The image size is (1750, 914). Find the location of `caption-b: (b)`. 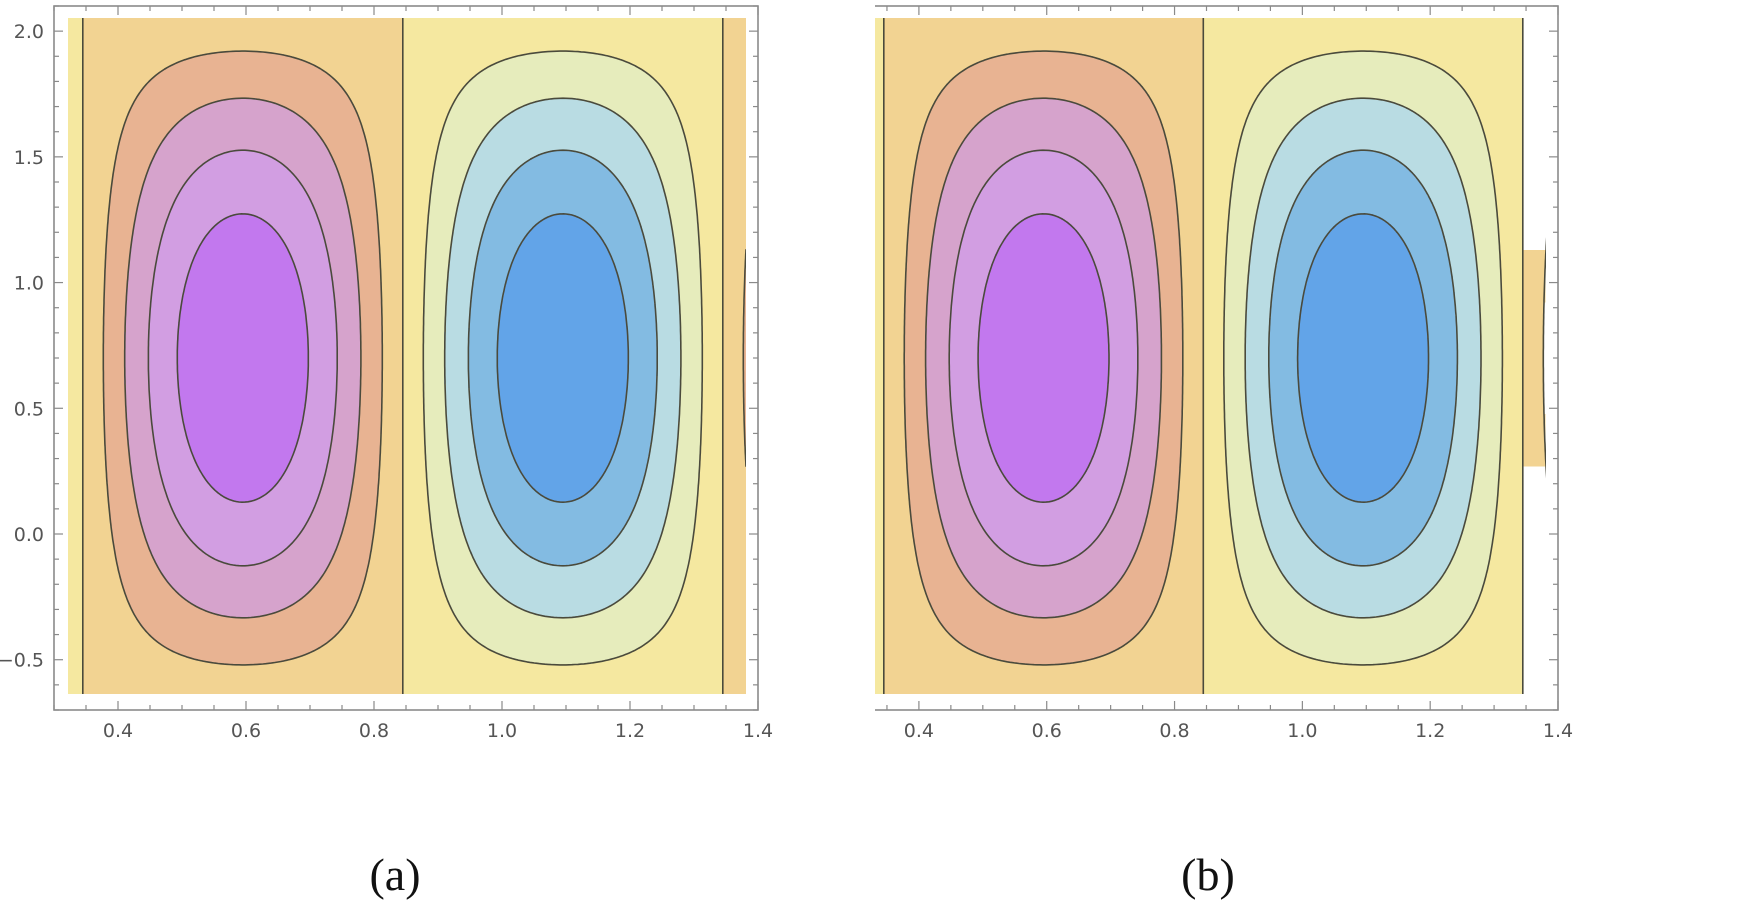

caption-b: (b) is located at coordinates (1208, 874).